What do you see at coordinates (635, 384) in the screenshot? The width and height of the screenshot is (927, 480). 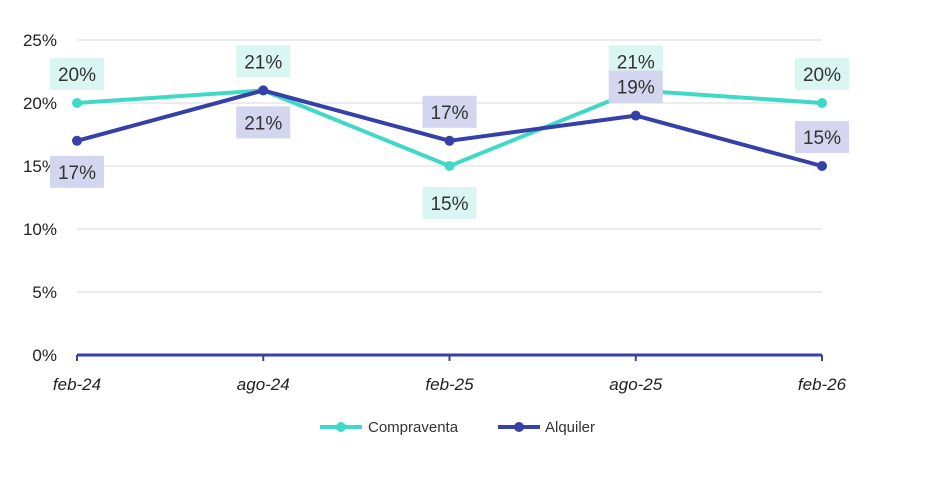 I see `x-tick-label: ago-25` at bounding box center [635, 384].